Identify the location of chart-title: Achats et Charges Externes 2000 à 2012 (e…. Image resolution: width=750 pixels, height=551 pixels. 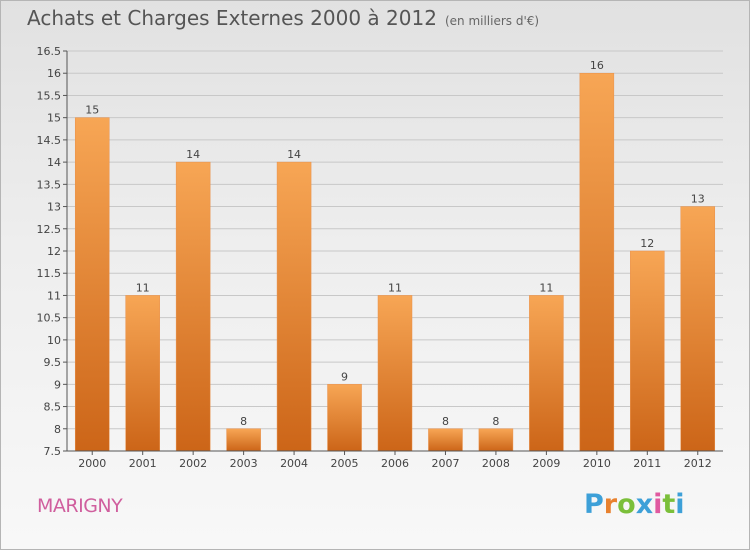
(283, 18).